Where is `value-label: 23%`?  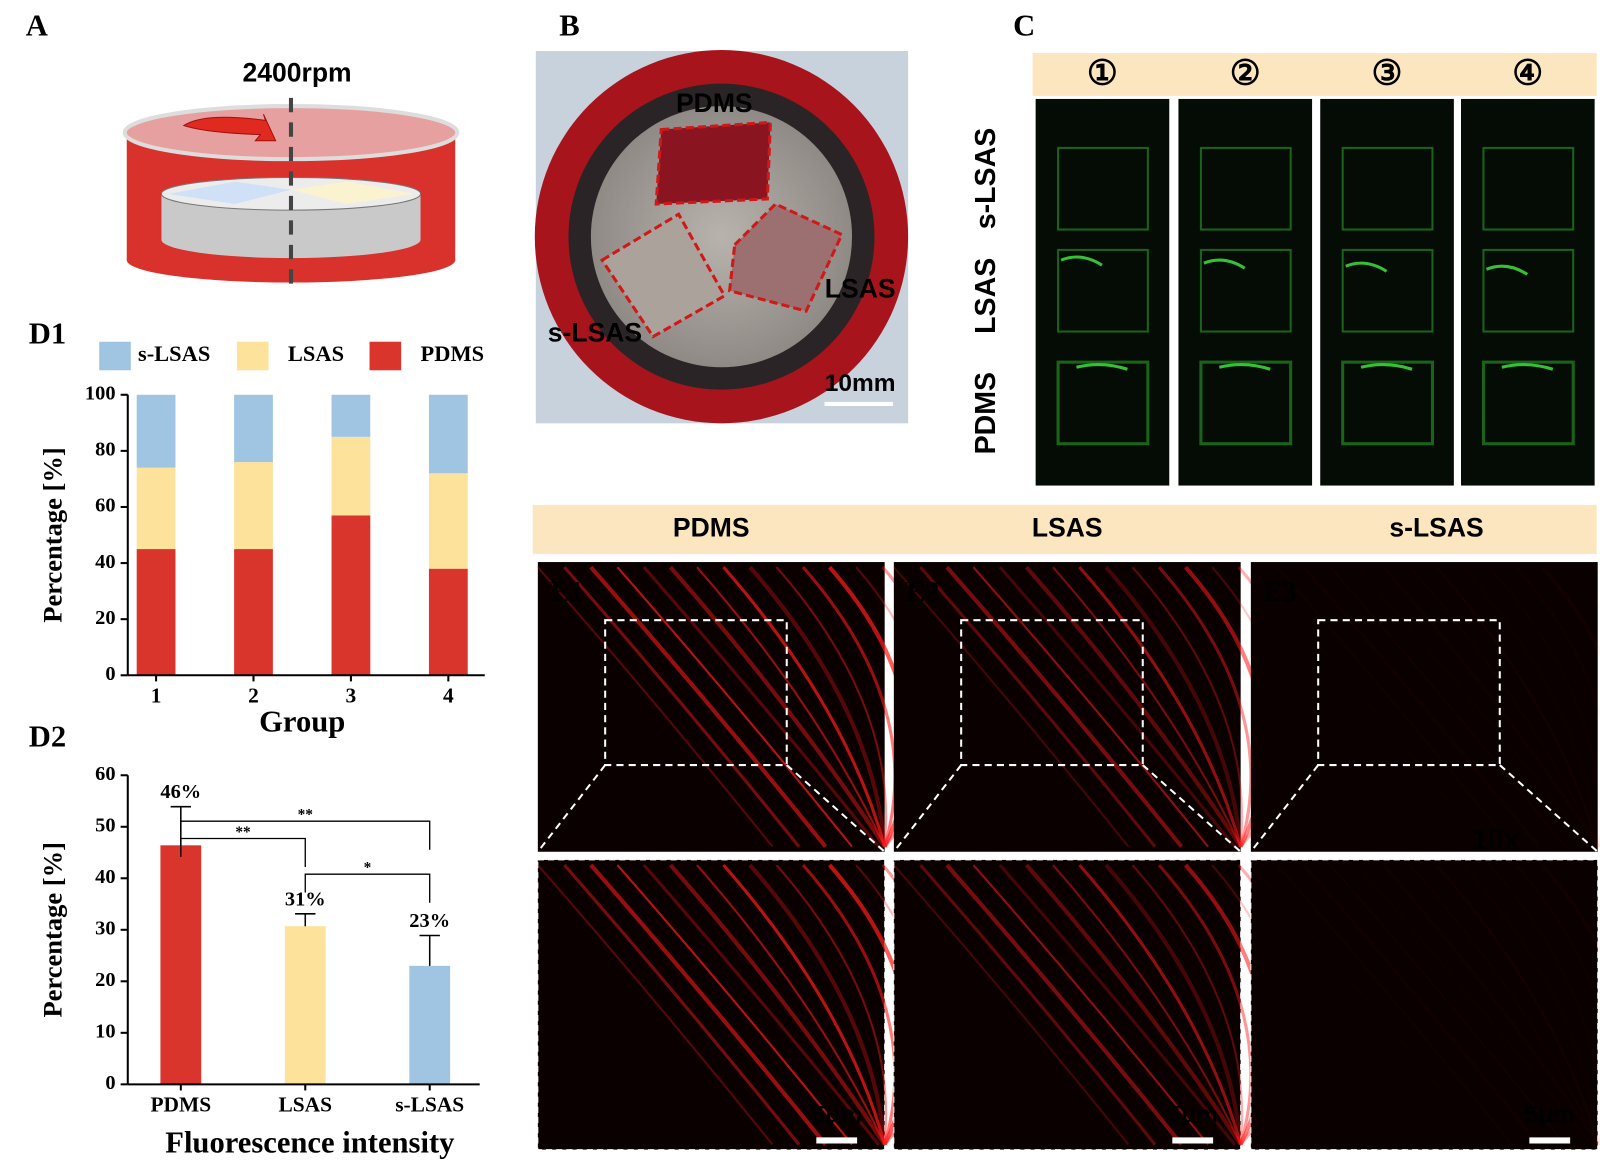 value-label: 23% is located at coordinates (429, 921).